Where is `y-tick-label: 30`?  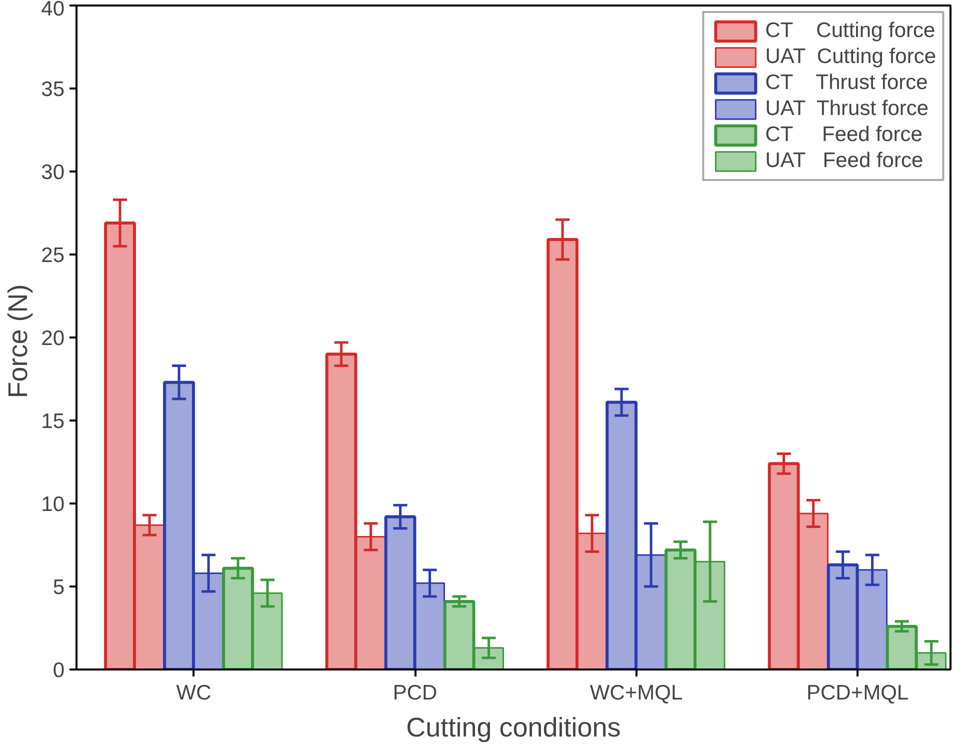 y-tick-label: 30 is located at coordinates (52, 172).